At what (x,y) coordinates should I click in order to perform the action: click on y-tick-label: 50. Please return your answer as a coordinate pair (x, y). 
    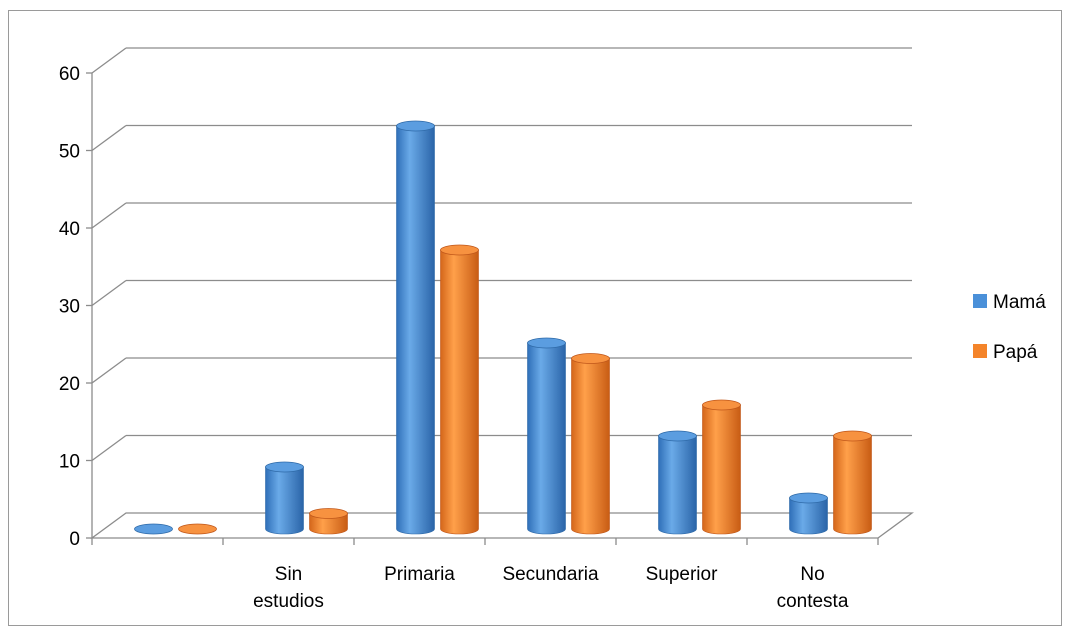
    Looking at the image, I should click on (69, 152).